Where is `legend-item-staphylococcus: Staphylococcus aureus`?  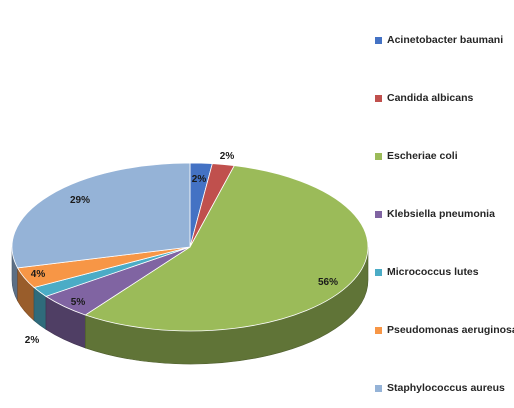
legend-item-staphylococcus: Staphylococcus aureus is located at coordinates (440, 388).